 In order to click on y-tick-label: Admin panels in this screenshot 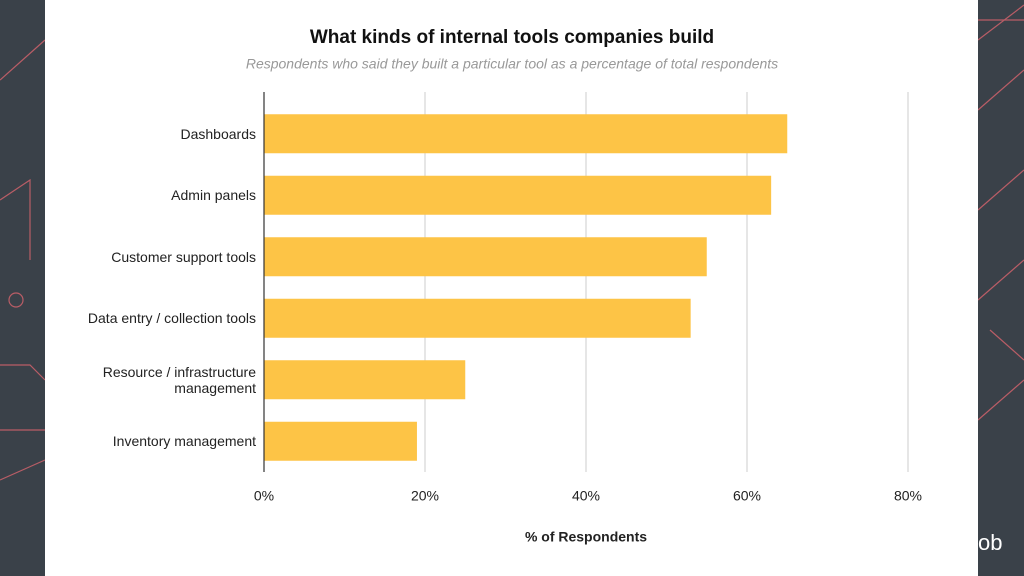, I will do `click(213, 195)`.